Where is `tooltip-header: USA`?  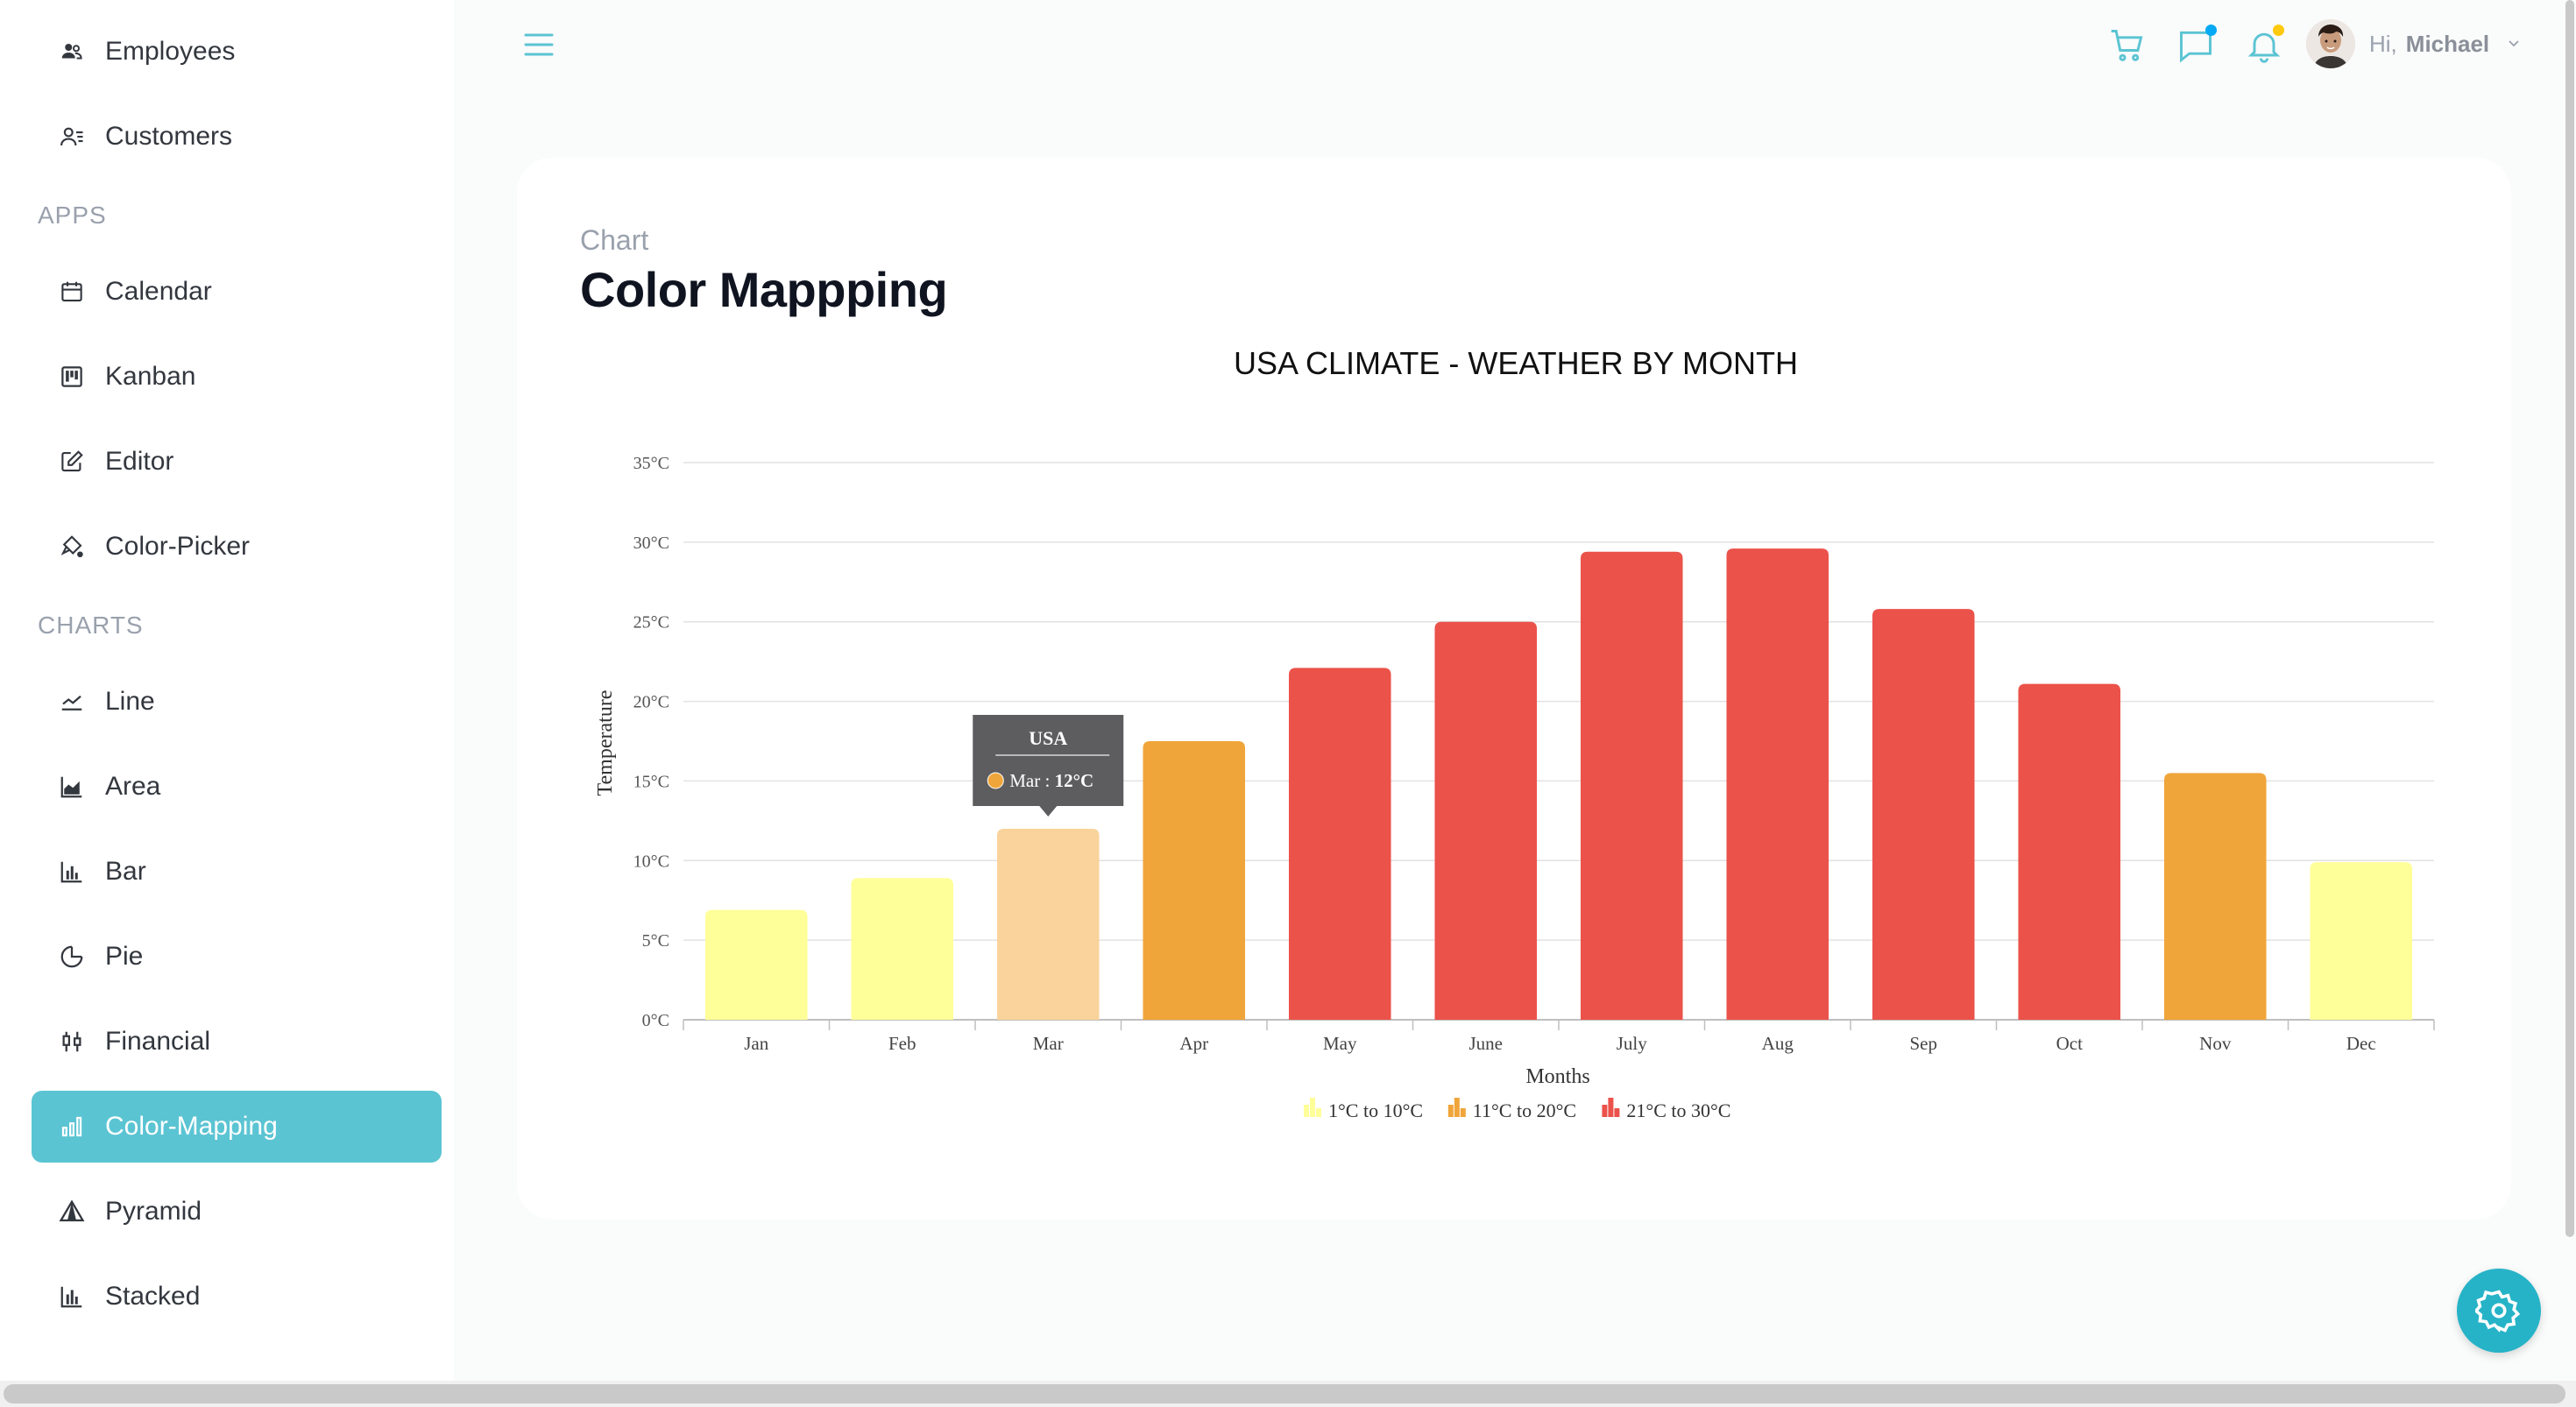 tooltip-header: USA is located at coordinates (1048, 738).